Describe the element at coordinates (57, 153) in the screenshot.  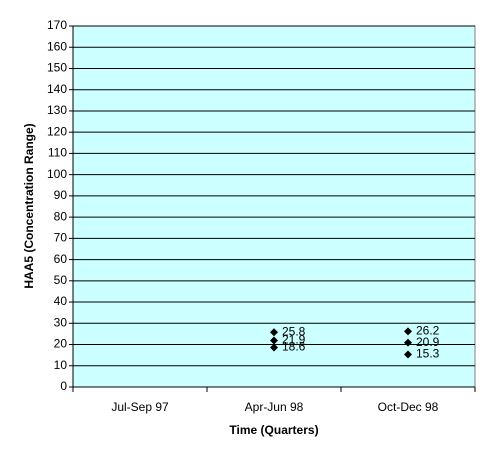
I see `y-tick-label: 110` at that location.